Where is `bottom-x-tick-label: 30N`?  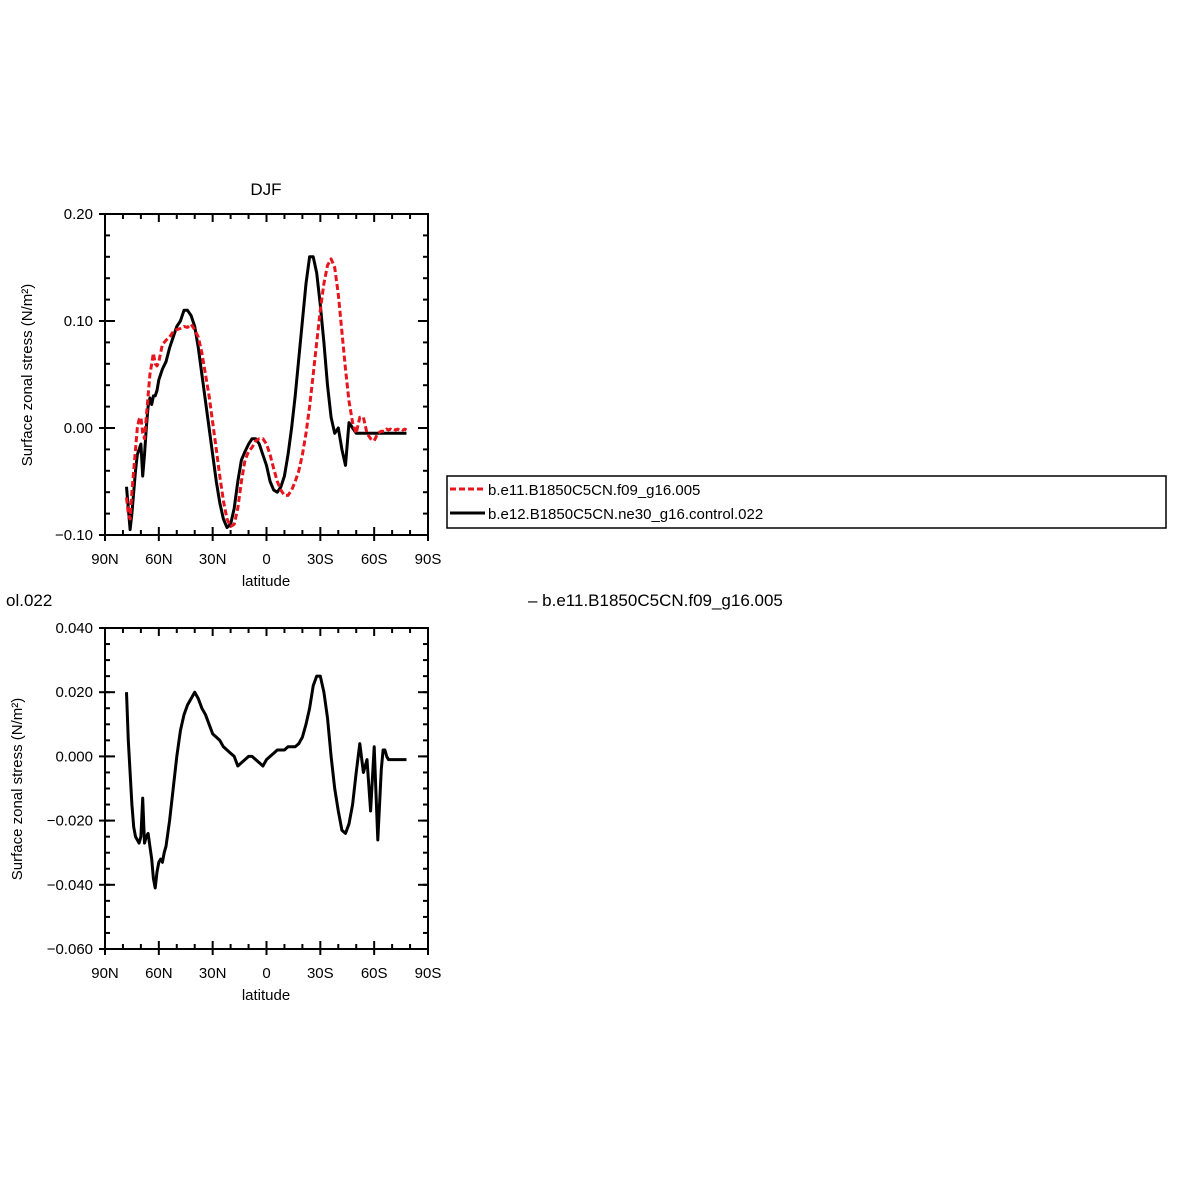
bottom-x-tick-label: 30N is located at coordinates (213, 973).